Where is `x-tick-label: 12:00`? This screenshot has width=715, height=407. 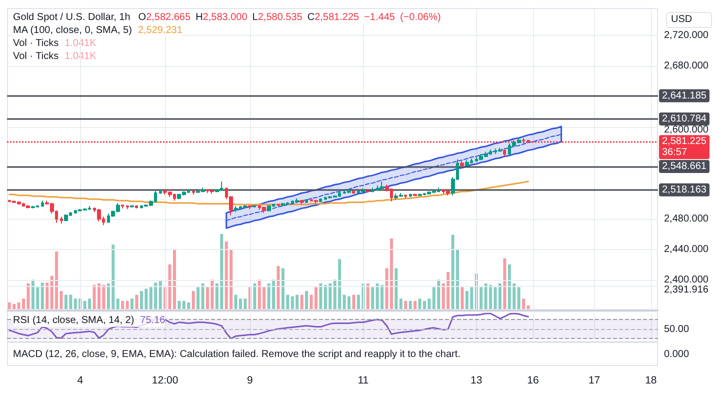 x-tick-label: 12:00 is located at coordinates (165, 380).